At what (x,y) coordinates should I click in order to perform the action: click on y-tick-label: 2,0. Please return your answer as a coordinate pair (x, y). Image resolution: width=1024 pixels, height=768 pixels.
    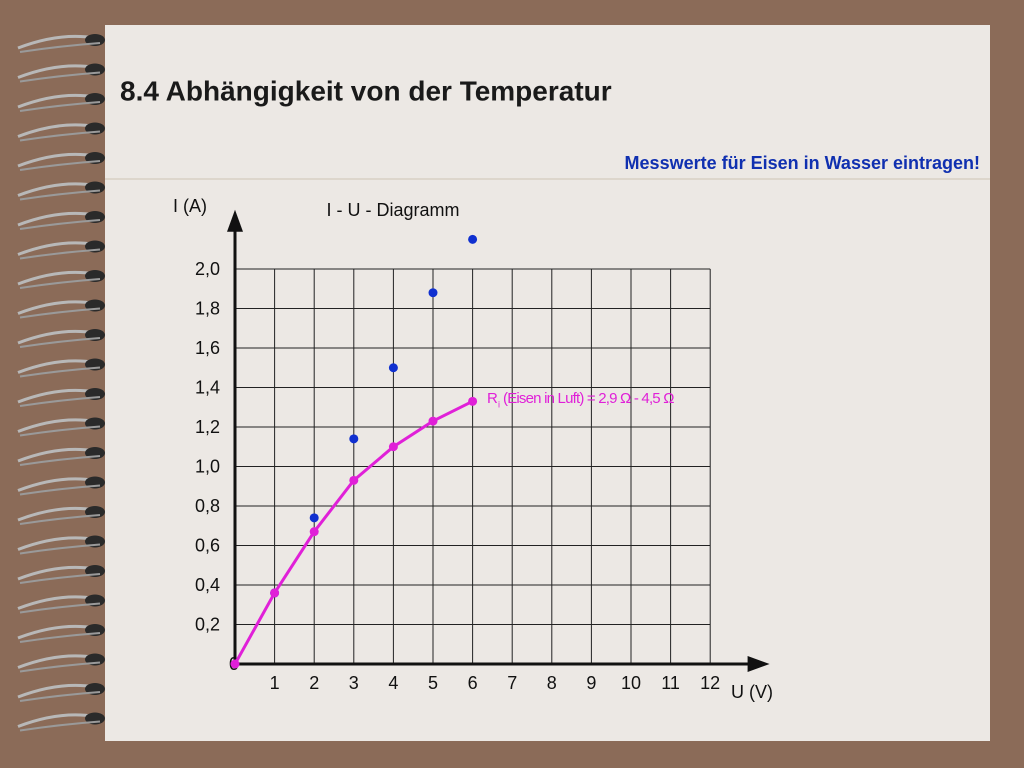
    Looking at the image, I should click on (207, 269).